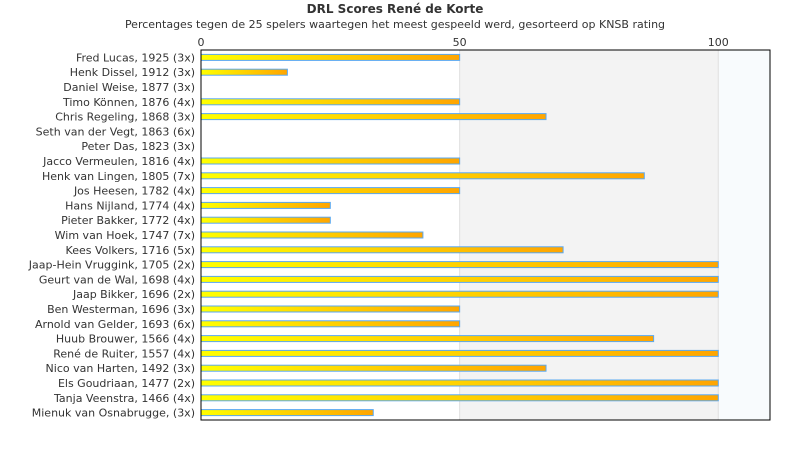 The image size is (790, 450). What do you see at coordinates (125, 339) in the screenshot?
I see `category-label: Huub Brouwer, 1566 (4x)` at bounding box center [125, 339].